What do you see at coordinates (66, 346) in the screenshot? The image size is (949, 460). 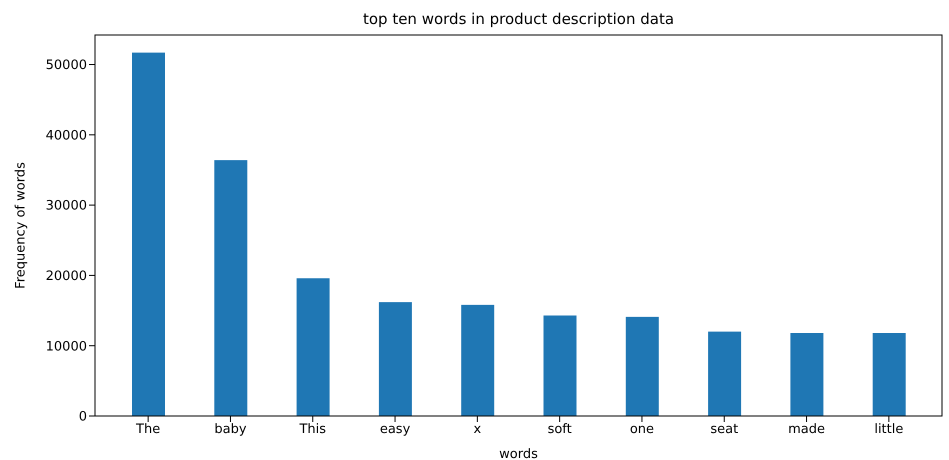 I see `y-tick-label: 10000` at bounding box center [66, 346].